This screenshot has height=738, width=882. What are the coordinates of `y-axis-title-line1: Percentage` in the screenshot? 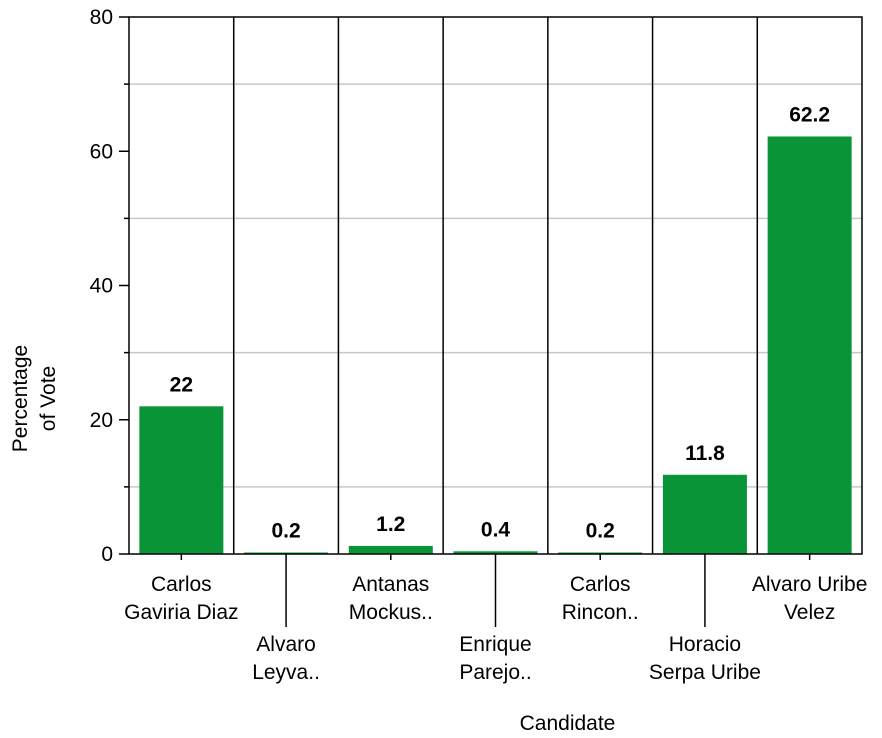 It's located at (20, 398).